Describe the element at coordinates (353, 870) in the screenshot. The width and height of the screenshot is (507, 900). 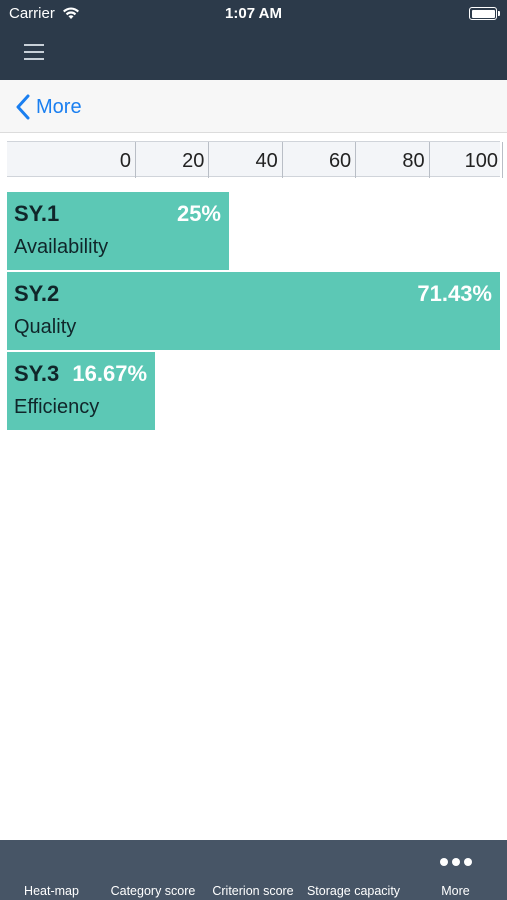
I see `tab-storage-capacity: Storage capacity` at that location.